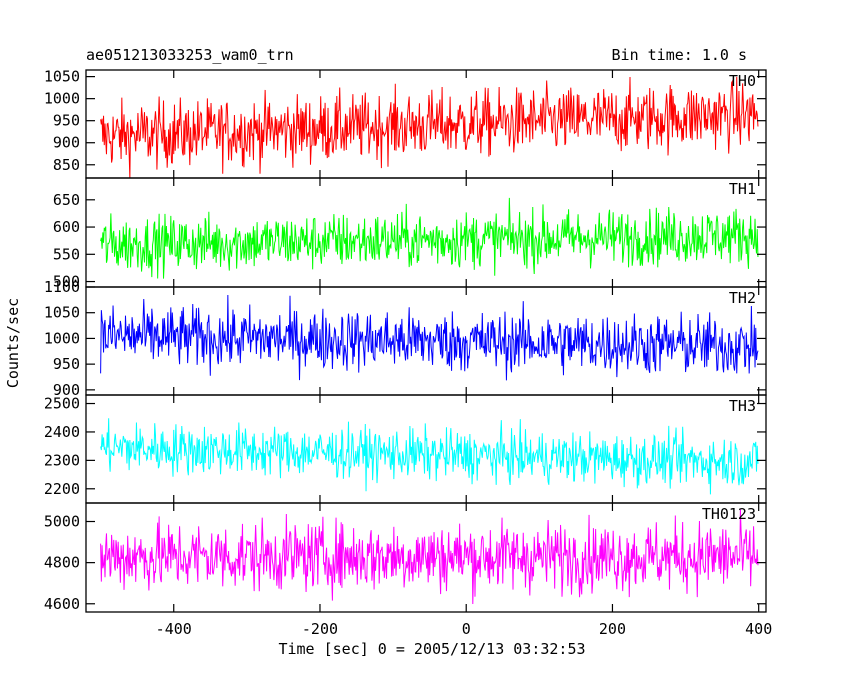 The image size is (850, 680). I want to click on panel-label: TH2, so click(742, 298).